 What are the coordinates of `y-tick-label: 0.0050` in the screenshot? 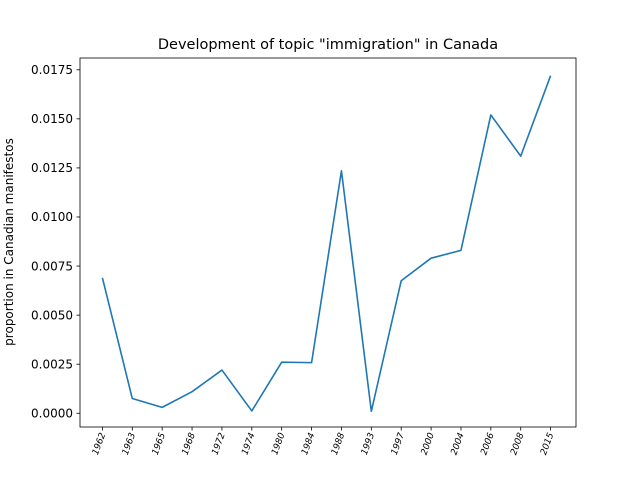 It's located at (52, 315).